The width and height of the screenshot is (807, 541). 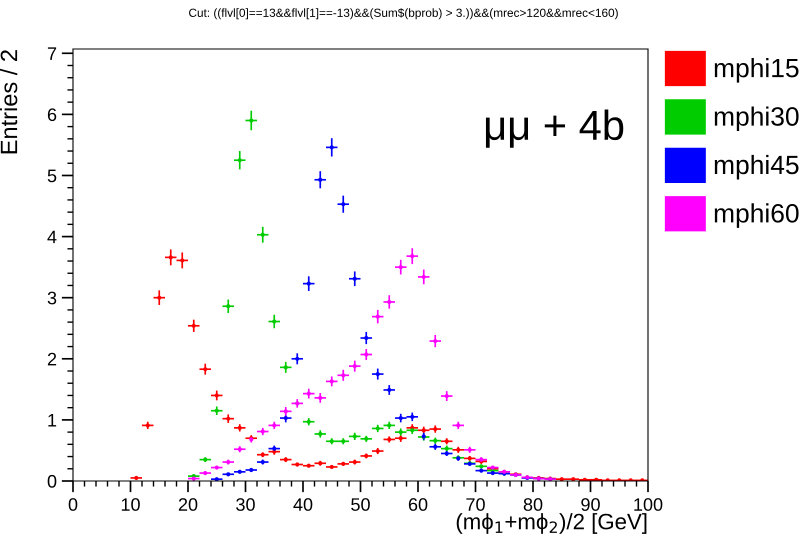 I want to click on legend-label: mphi15, so click(x=756, y=70).